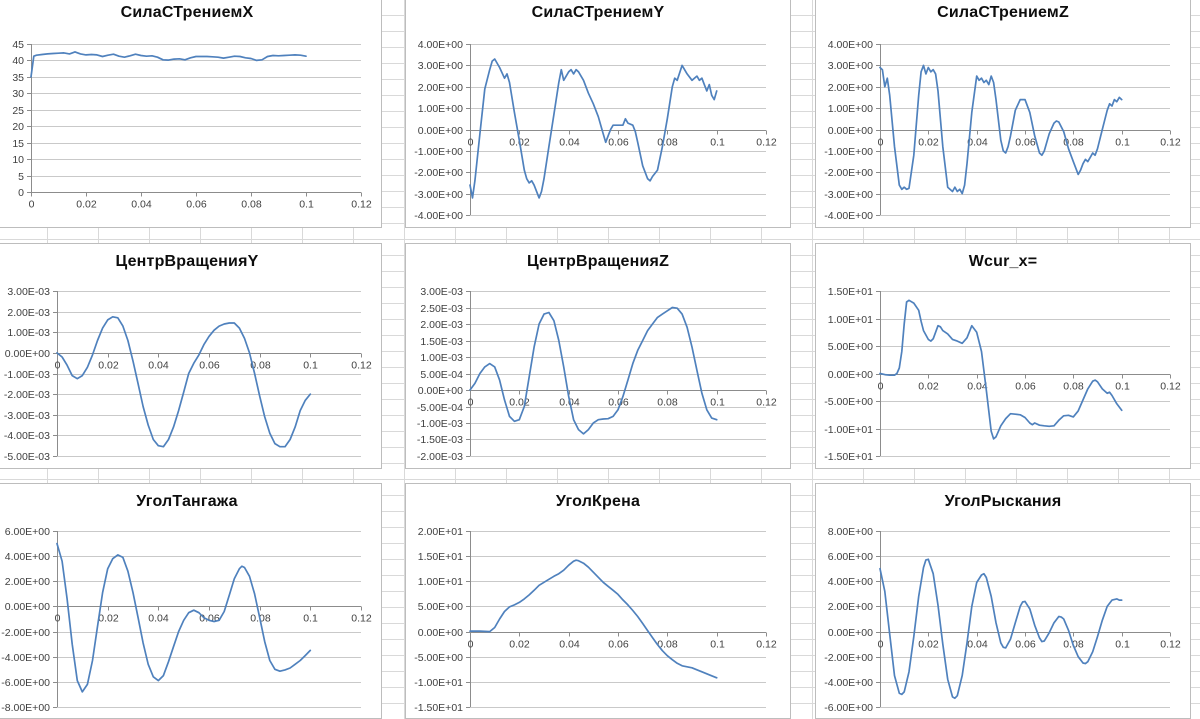 Image resolution: width=1200 pixels, height=719 pixels. I want to click on svg-text: 40, so click(18, 61).